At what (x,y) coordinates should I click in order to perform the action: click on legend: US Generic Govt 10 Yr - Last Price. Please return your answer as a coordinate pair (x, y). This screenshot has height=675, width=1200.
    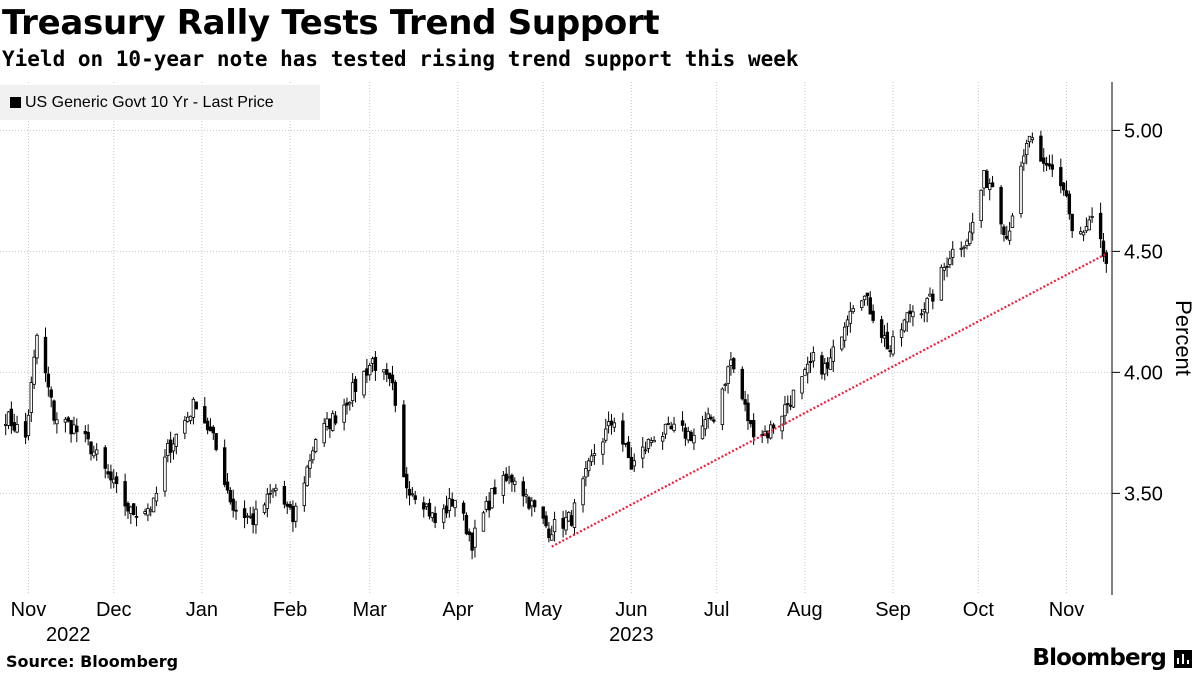
    Looking at the image, I should click on (160, 102).